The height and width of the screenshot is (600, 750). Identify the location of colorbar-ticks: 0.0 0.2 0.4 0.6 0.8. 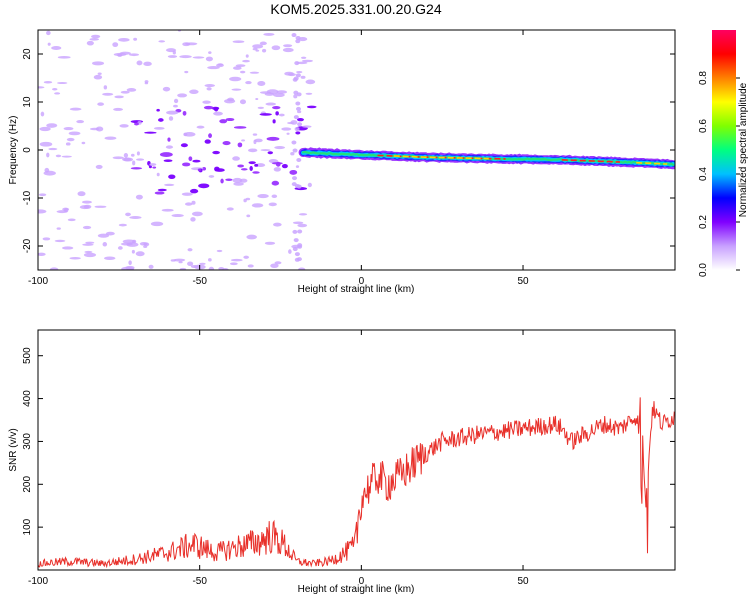
(719, 174).